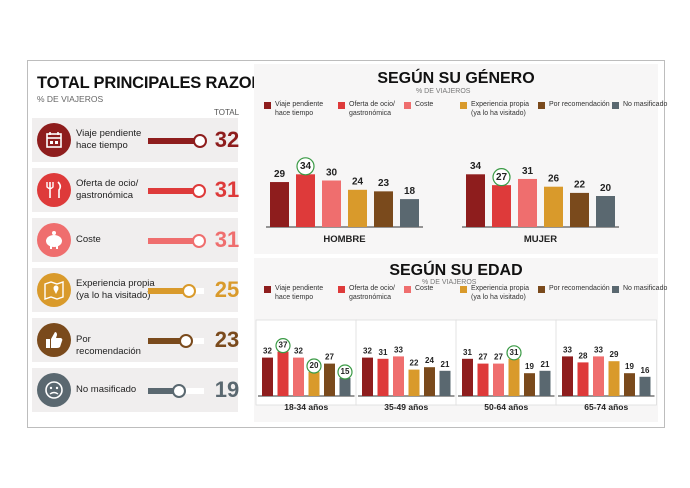 This screenshot has width=690, height=488. What do you see at coordinates (294, 113) in the screenshot?
I see `legend-label-line2: hace tiempo` at bounding box center [294, 113].